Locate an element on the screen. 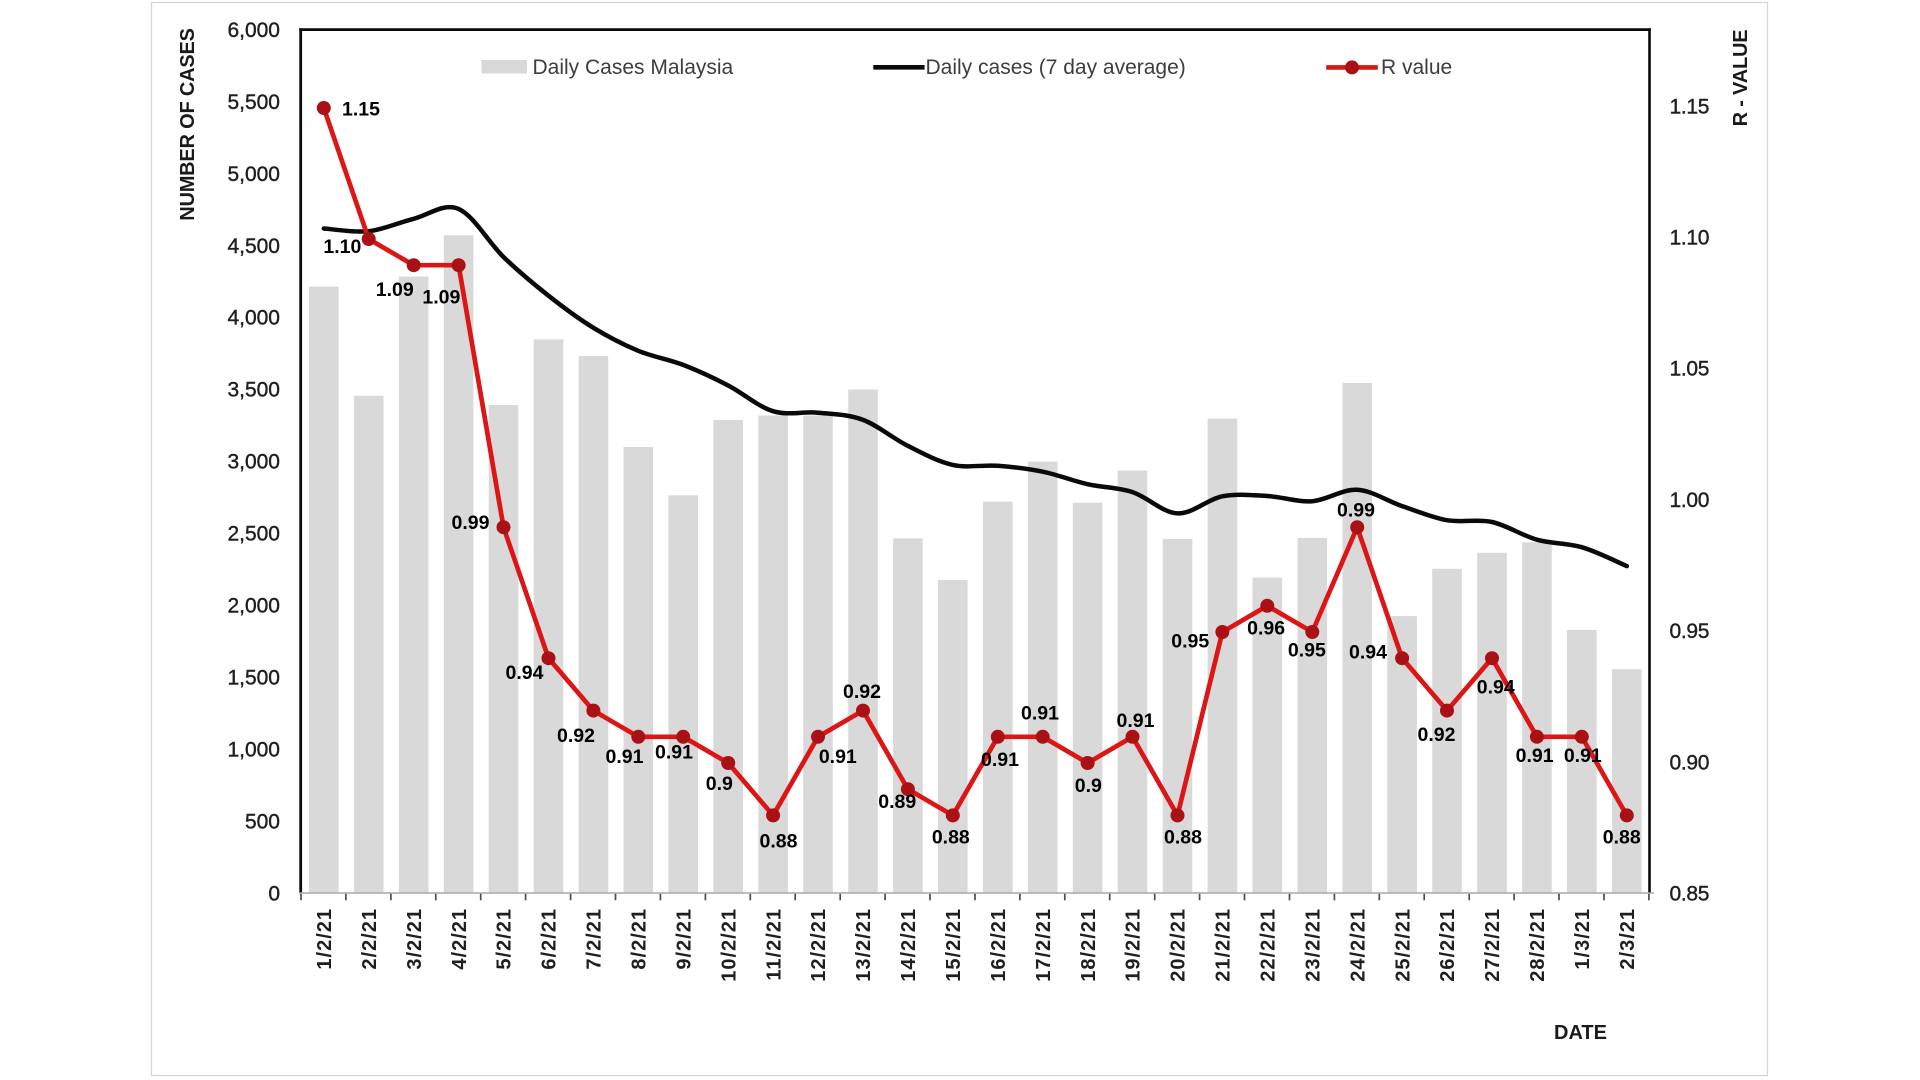  svg-text: 5,000 is located at coordinates (253, 174).